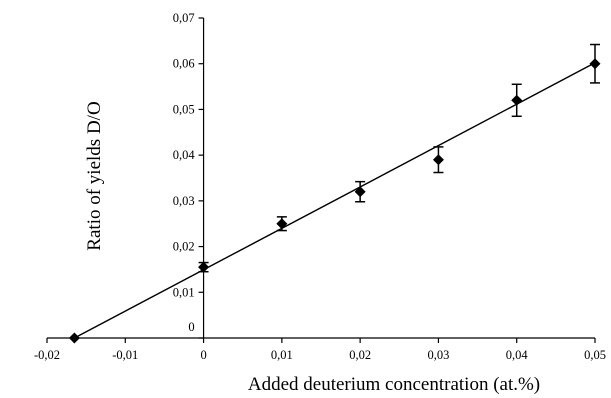 The image size is (611, 398). I want to click on x-tick-label: 0,03, so click(438, 355).